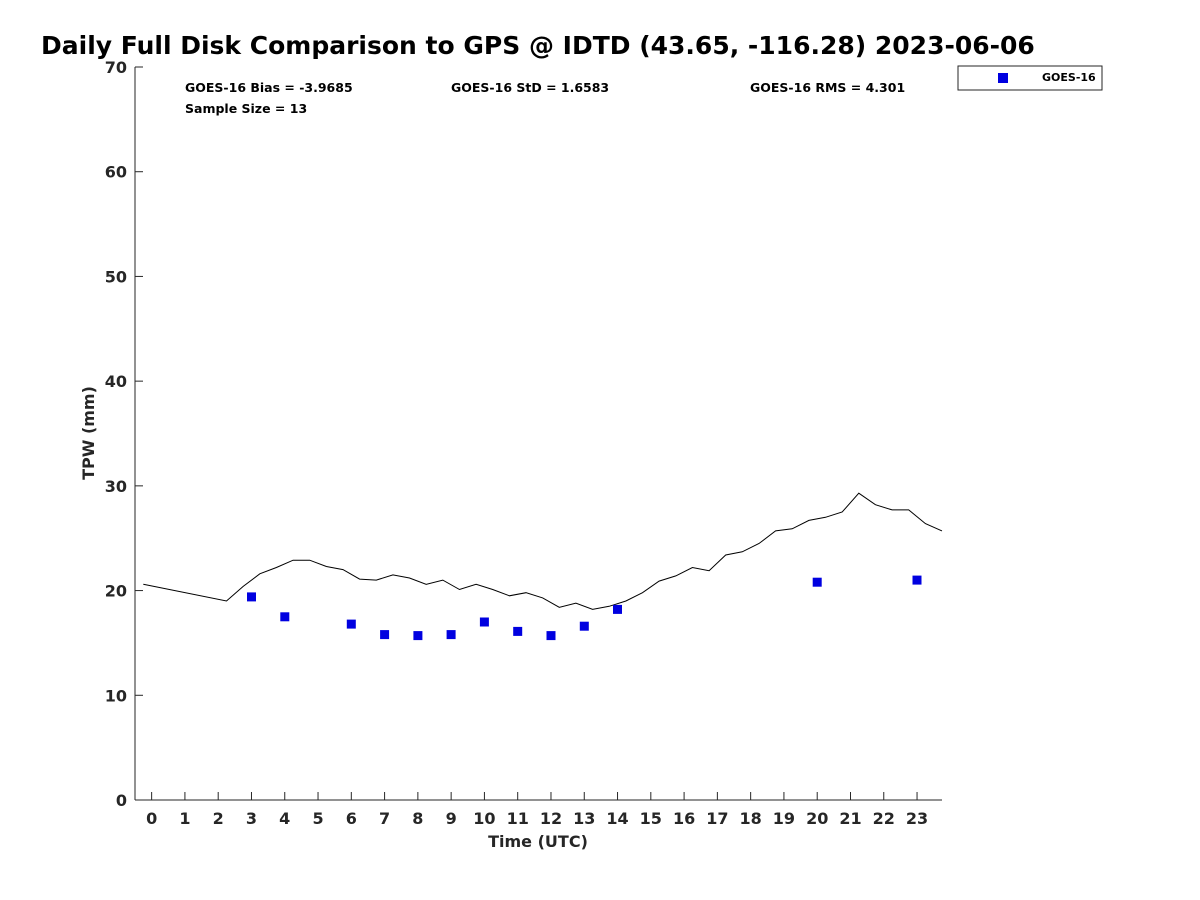 The image size is (1200, 900). Describe the element at coordinates (151, 818) in the screenshot. I see `x-tick-label: 0` at that location.